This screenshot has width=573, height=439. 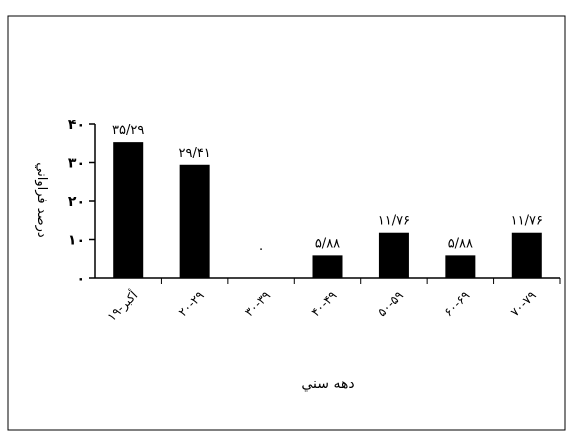 I want to click on x-tick-label: ۳۰-۳۹, so click(x=257, y=303).